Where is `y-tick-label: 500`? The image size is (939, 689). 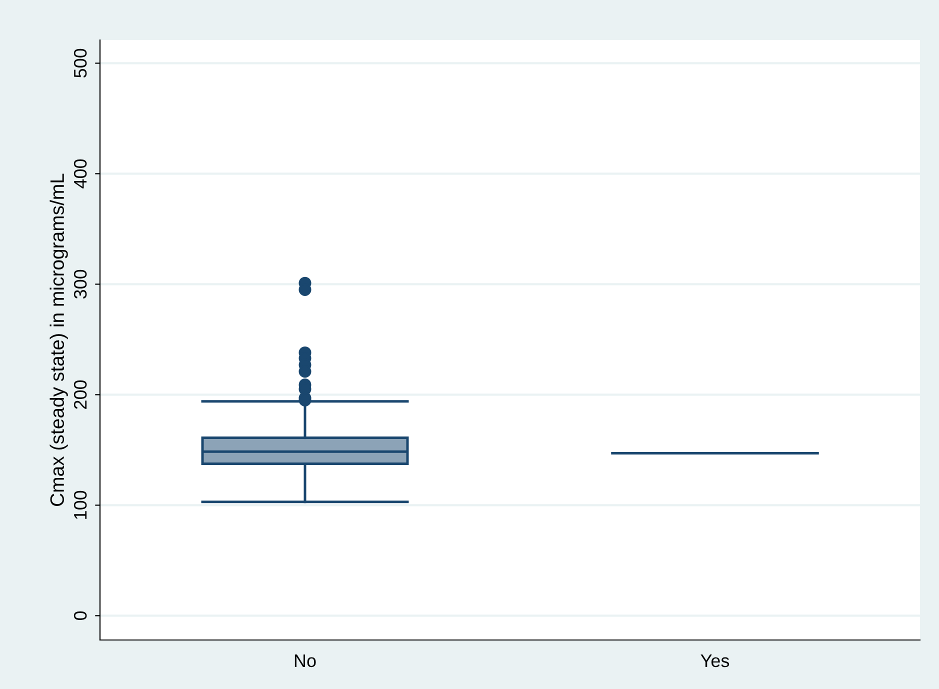 y-tick-label: 500 is located at coordinates (80, 63).